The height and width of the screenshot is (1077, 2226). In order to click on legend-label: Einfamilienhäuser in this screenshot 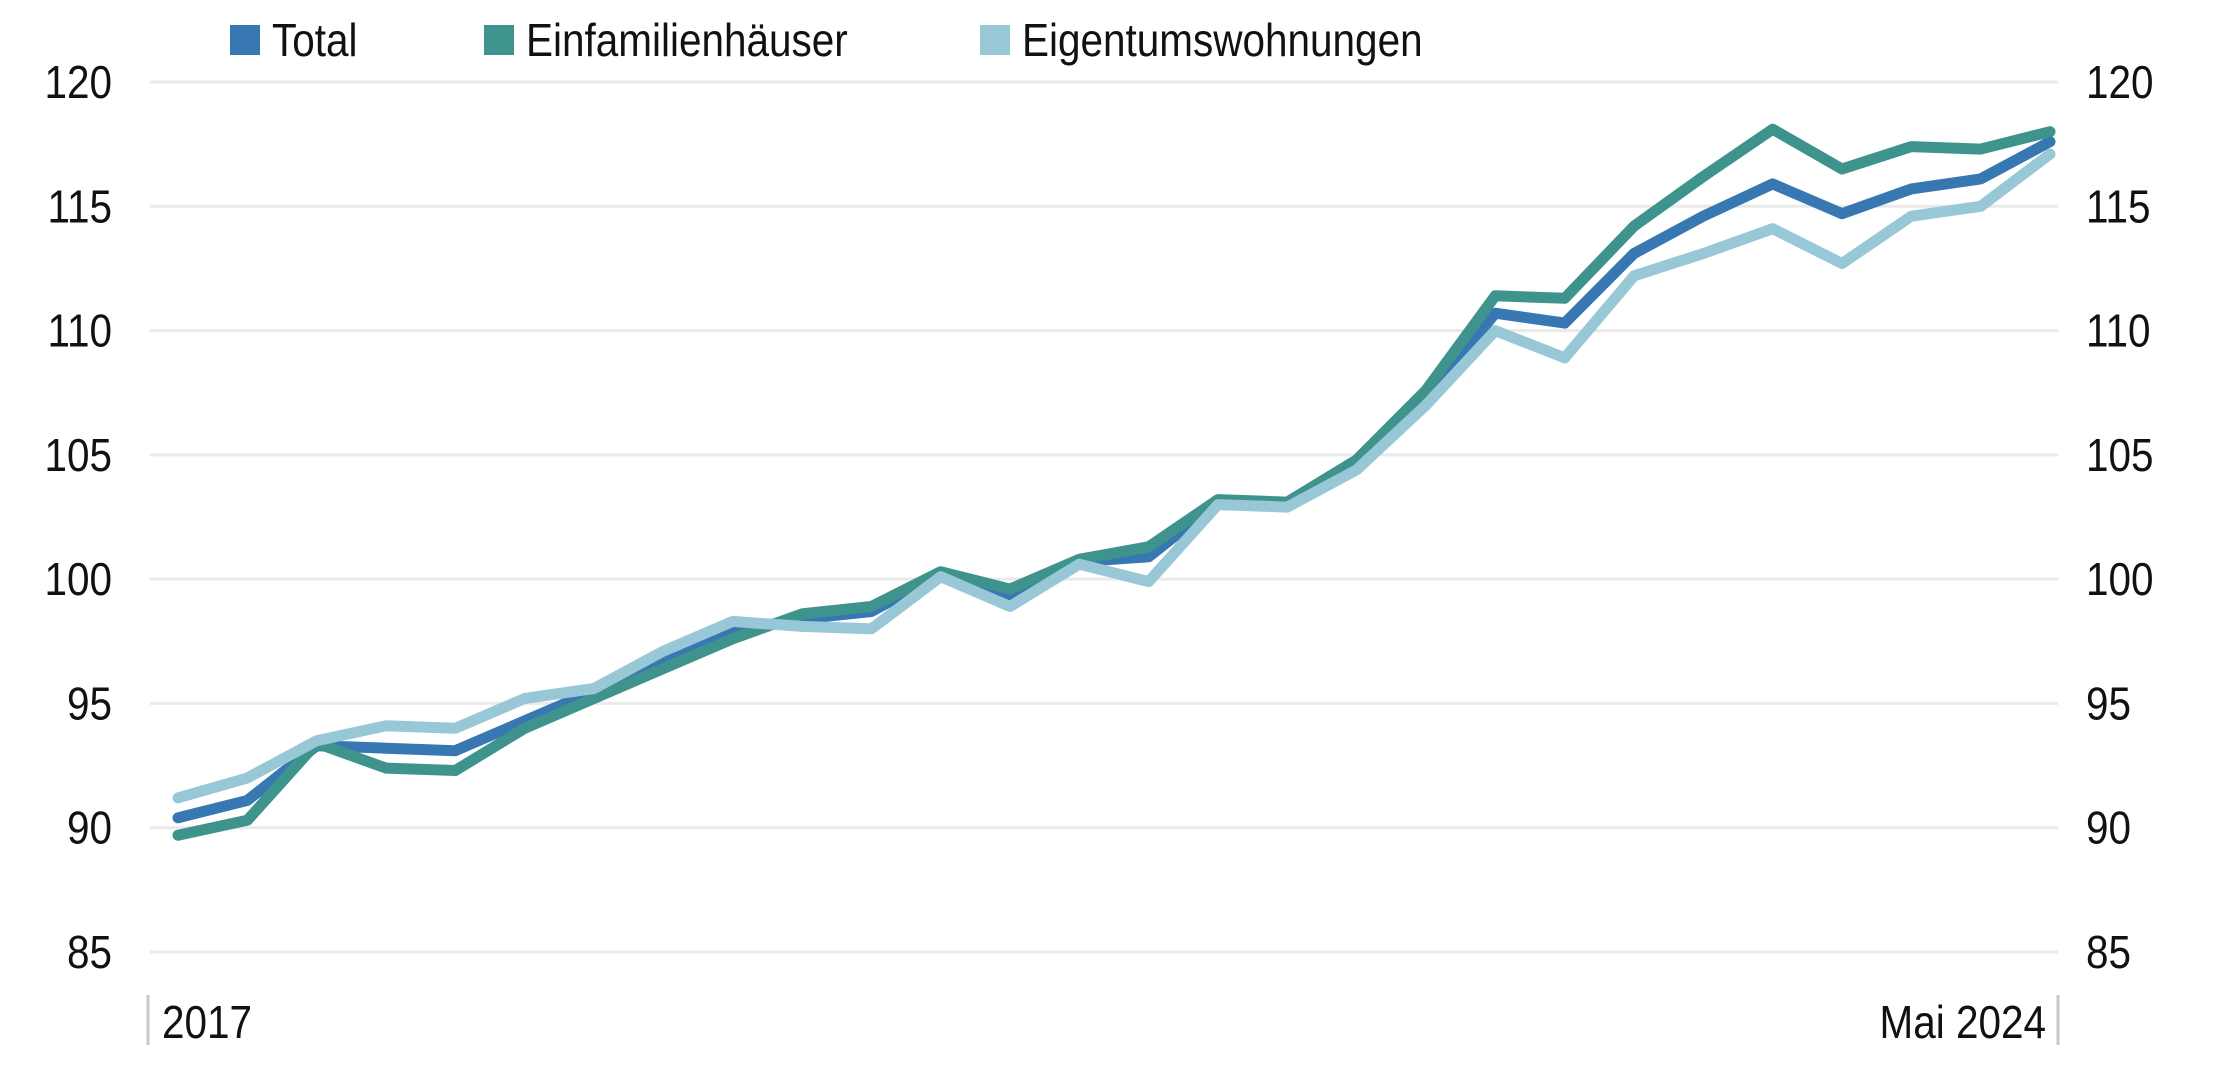, I will do `click(687, 40)`.